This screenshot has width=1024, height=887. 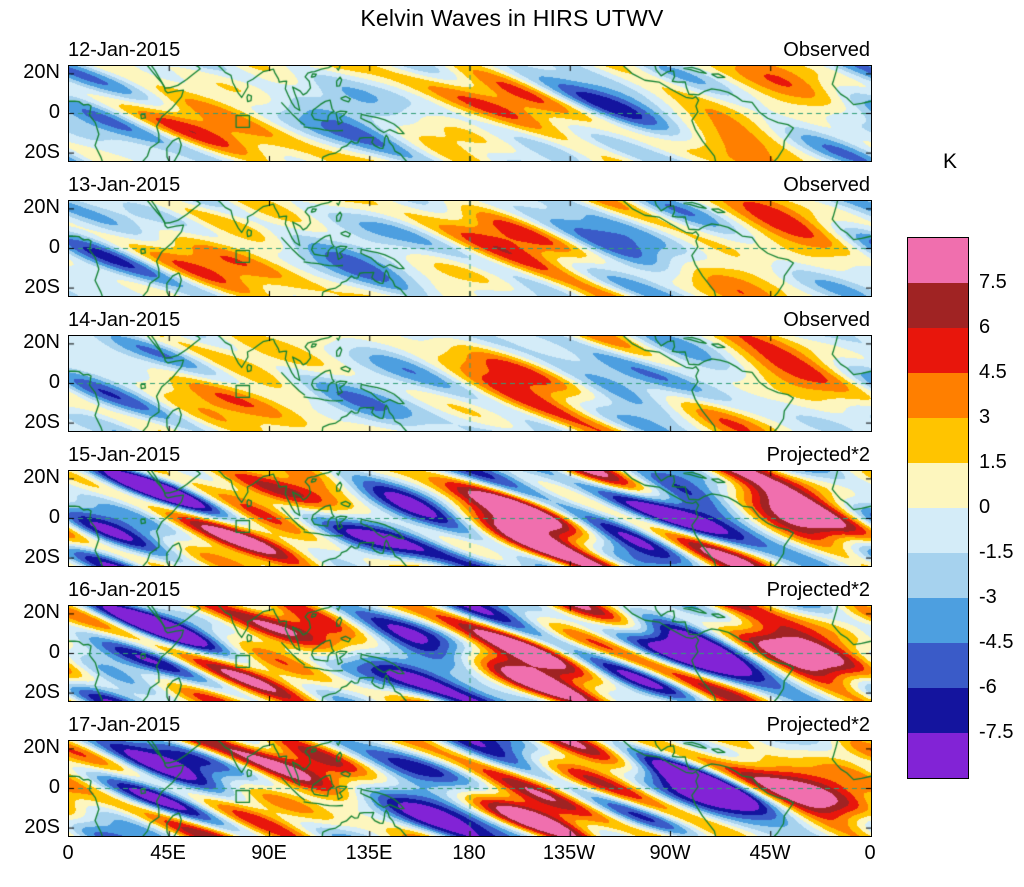 What do you see at coordinates (469, 853) in the screenshot?
I see `x-axis-tick-label: 180` at bounding box center [469, 853].